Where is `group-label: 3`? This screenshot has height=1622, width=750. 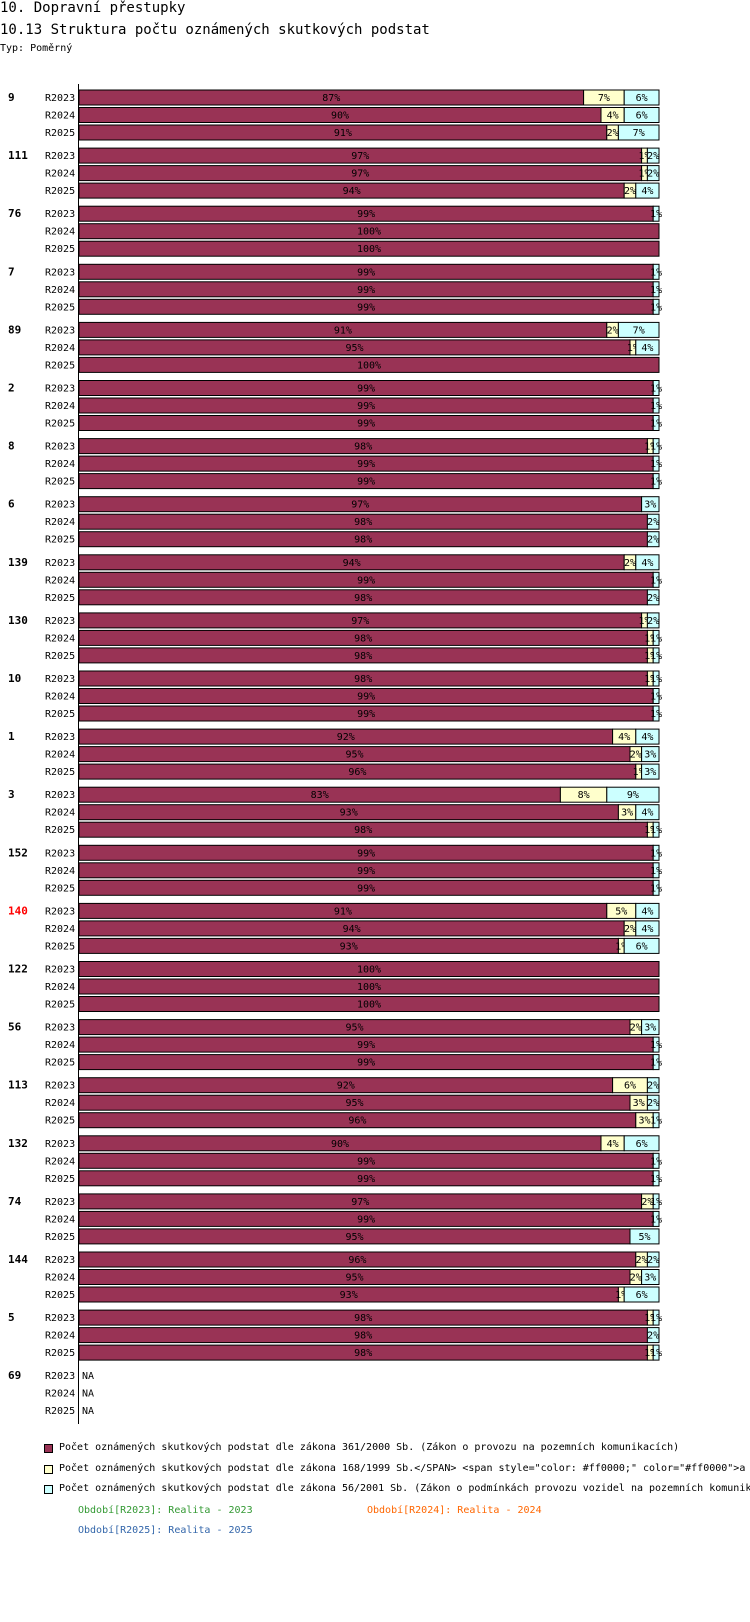
group-label: 3 is located at coordinates (11, 794).